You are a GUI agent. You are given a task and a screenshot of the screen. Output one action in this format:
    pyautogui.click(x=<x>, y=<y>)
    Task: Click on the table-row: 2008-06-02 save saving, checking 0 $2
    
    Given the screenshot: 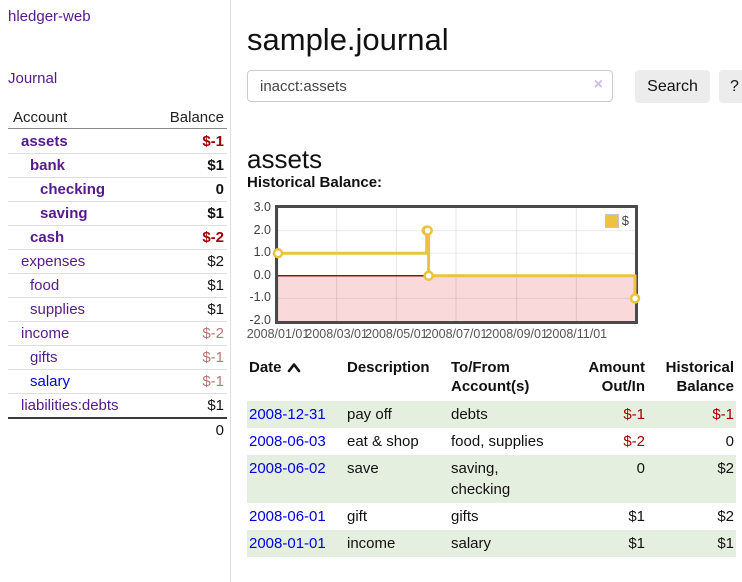 What is the action you would take?
    pyautogui.click(x=491, y=479)
    